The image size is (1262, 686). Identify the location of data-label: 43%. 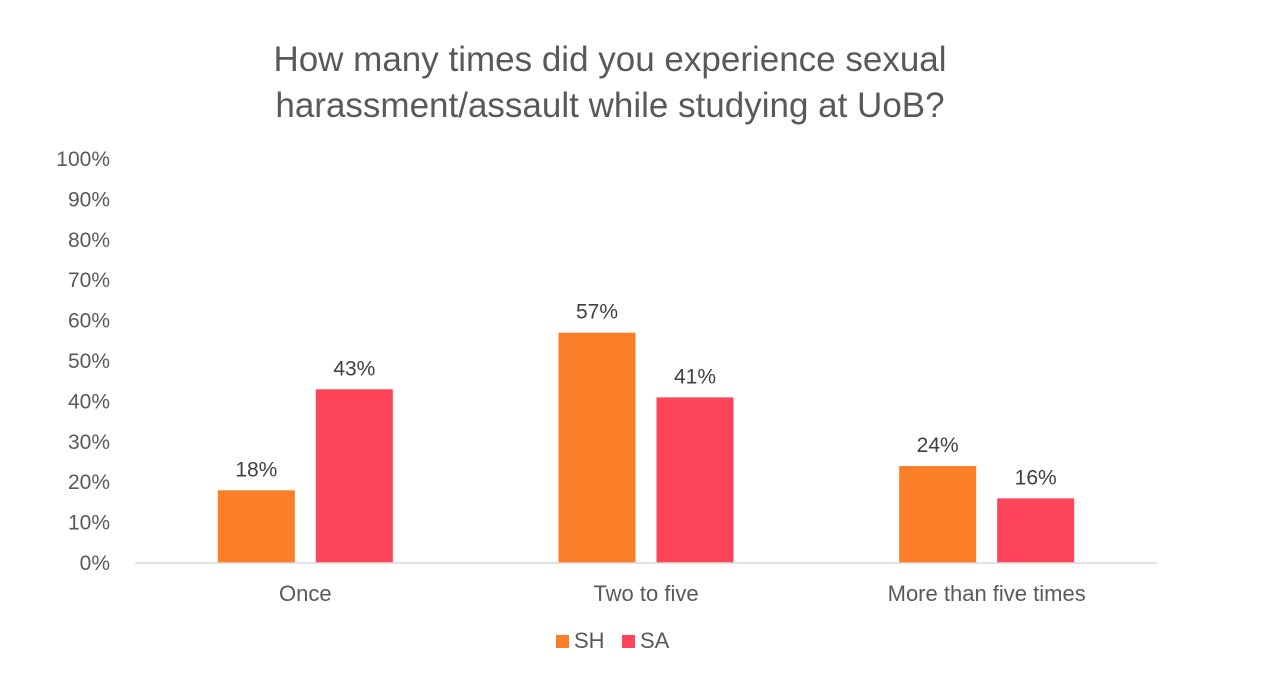
(354, 368).